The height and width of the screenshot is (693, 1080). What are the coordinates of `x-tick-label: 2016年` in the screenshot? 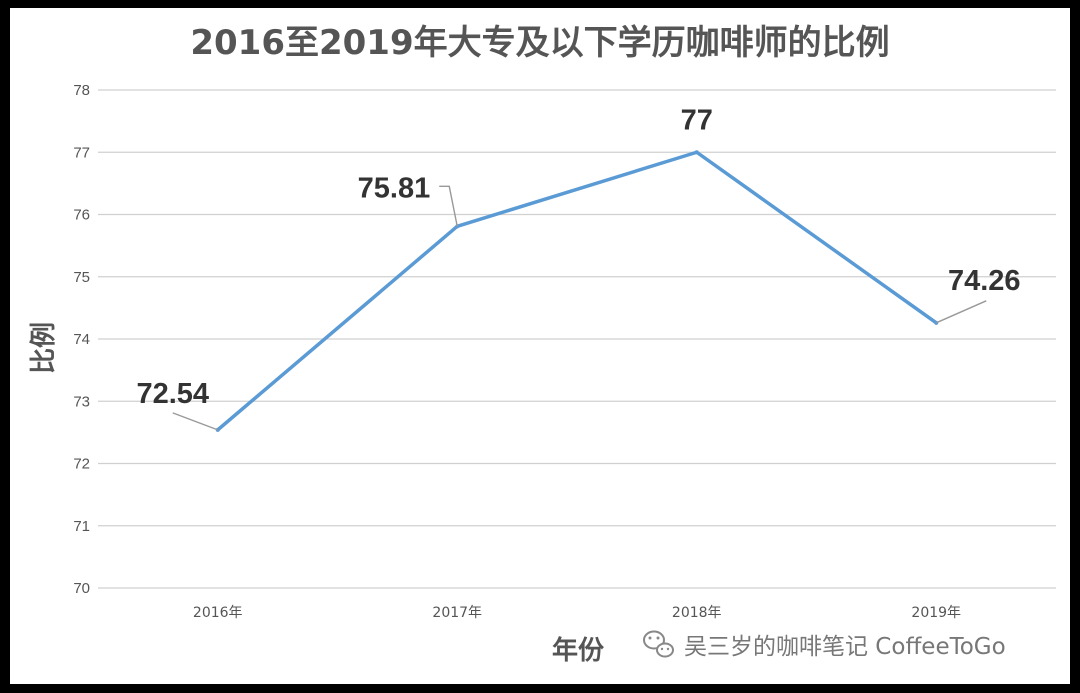 It's located at (218, 613).